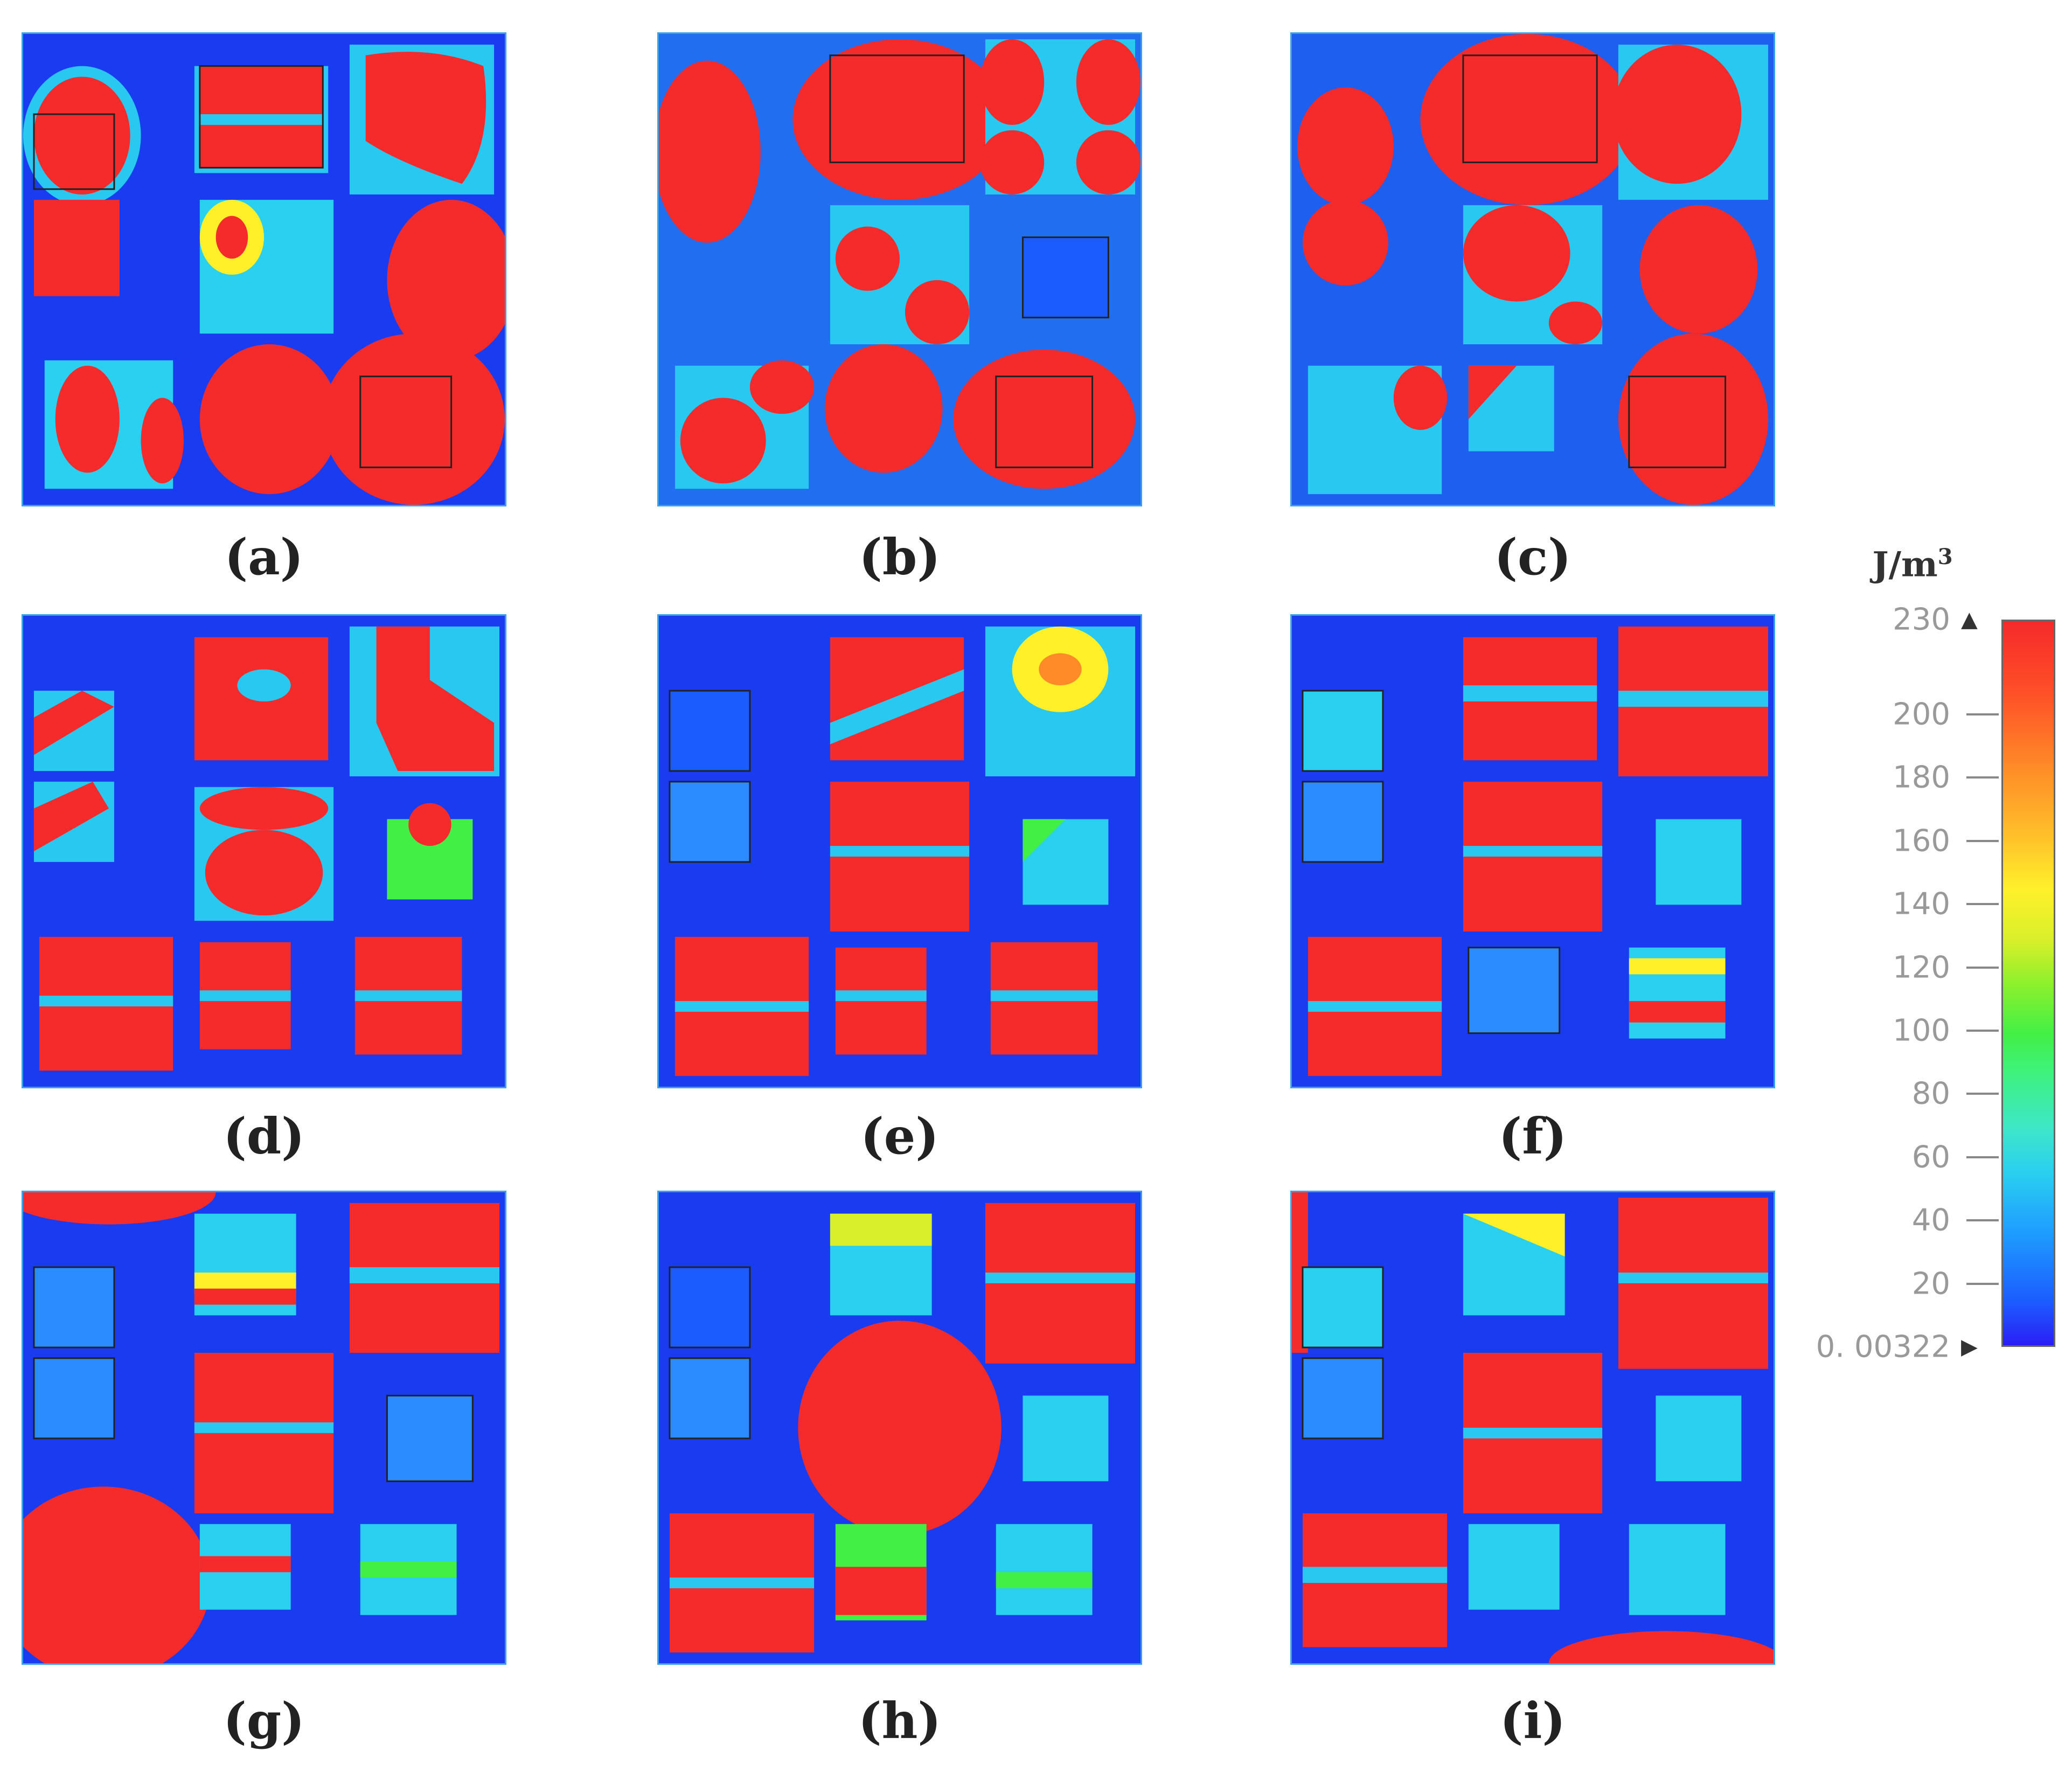 The width and height of the screenshot is (2072, 1786). Describe the element at coordinates (1921, 714) in the screenshot. I see `colorbar-tick-label: 200` at that location.